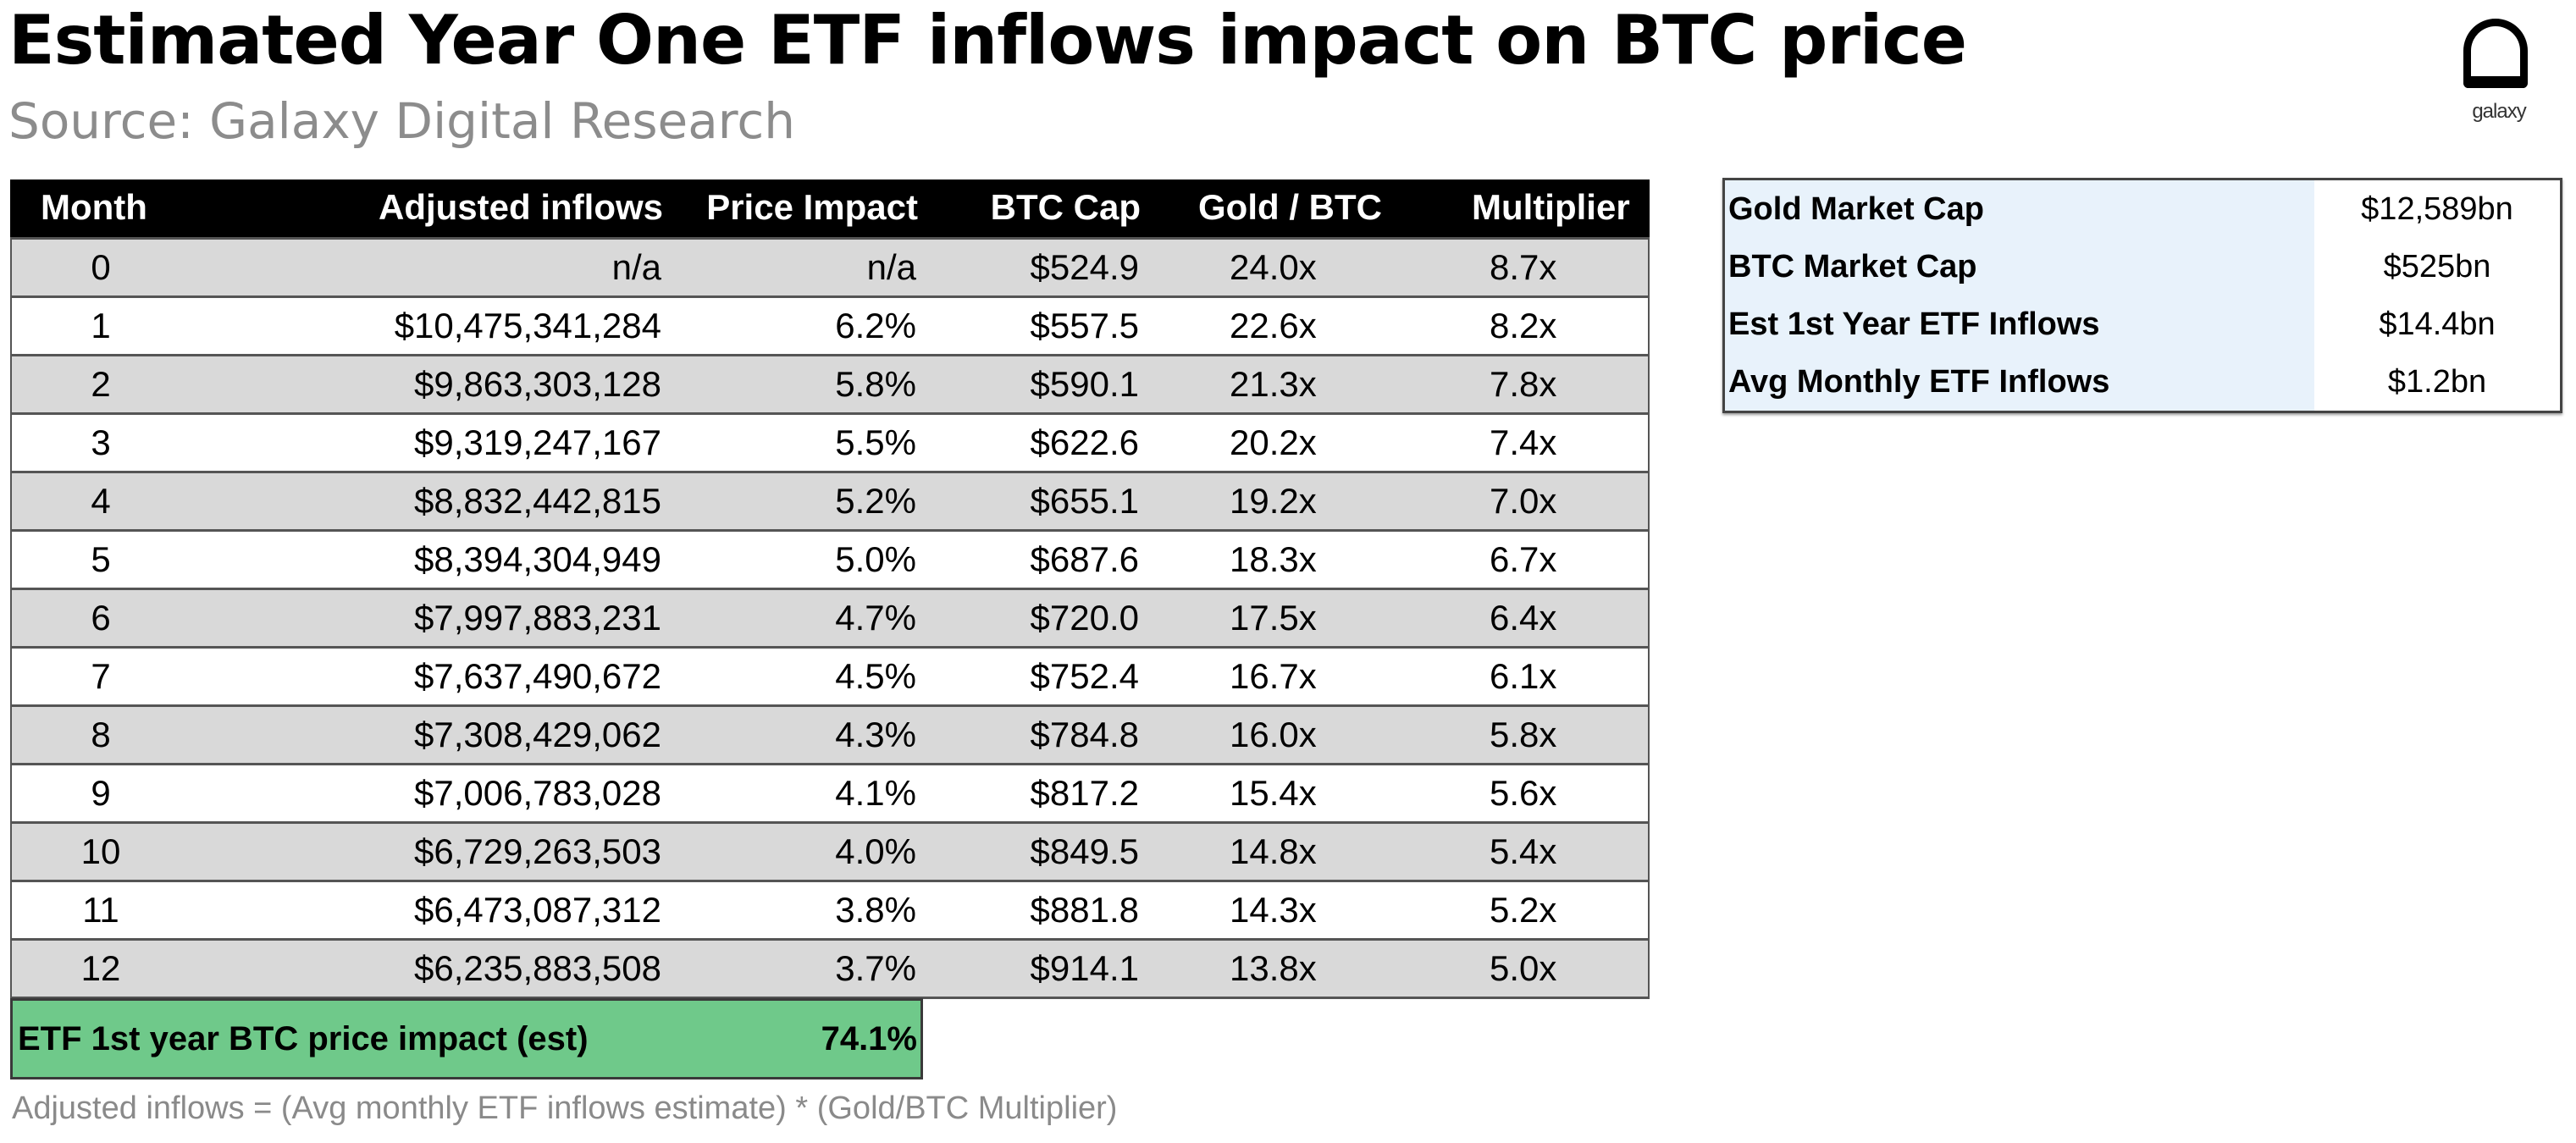  Describe the element at coordinates (537, 968) in the screenshot. I see `cell-adjusted-inflows: $6,235,883,508` at that location.